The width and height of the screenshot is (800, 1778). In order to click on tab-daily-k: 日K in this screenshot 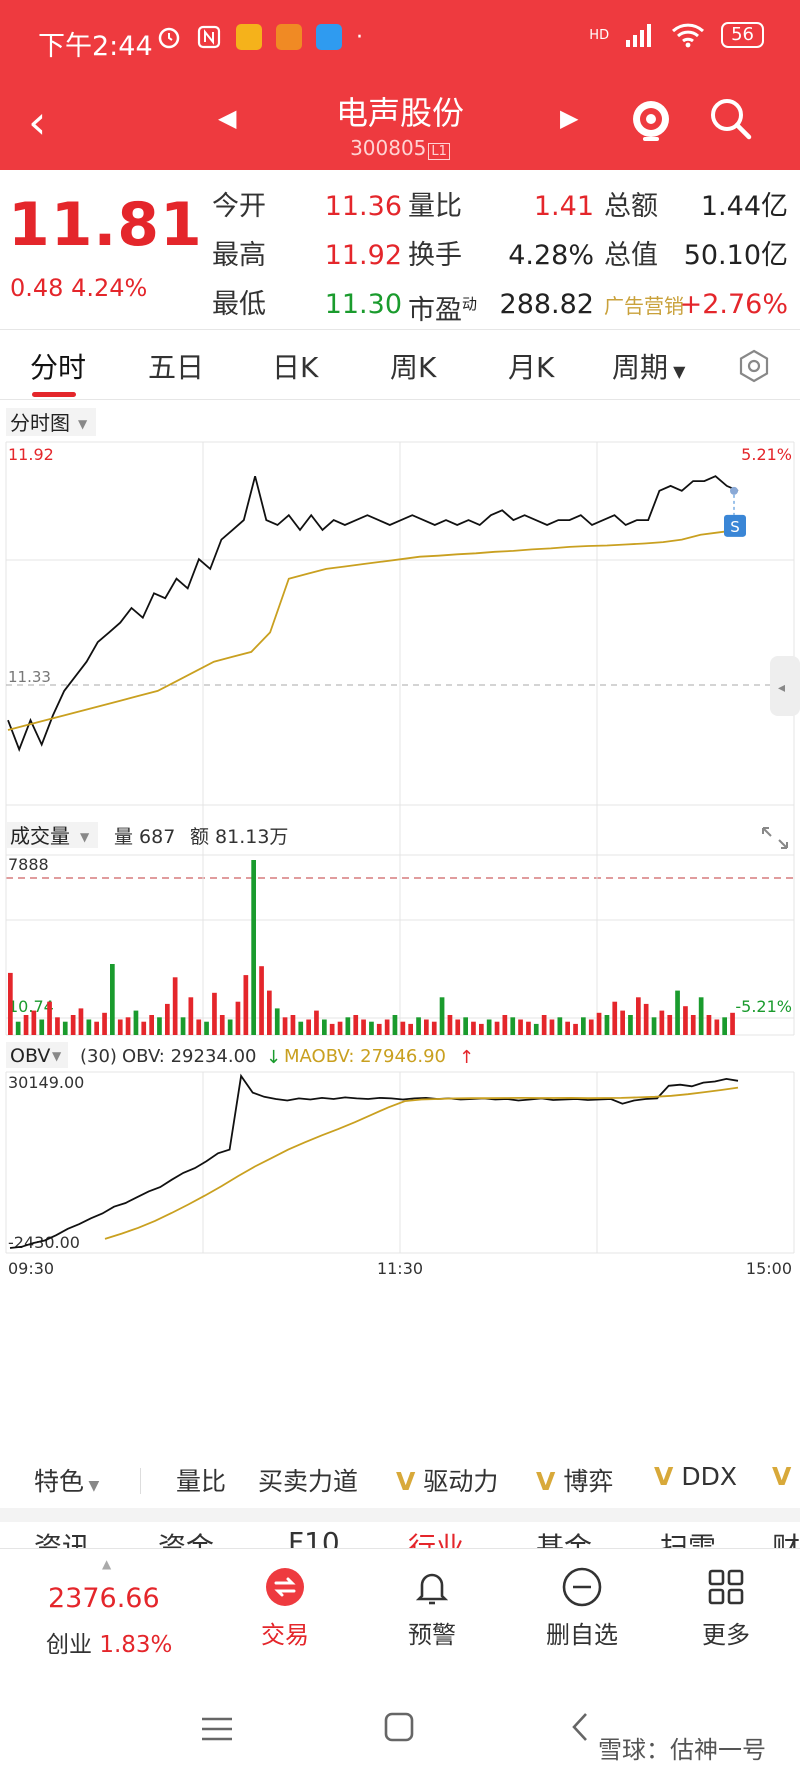, I will do `click(295, 367)`.